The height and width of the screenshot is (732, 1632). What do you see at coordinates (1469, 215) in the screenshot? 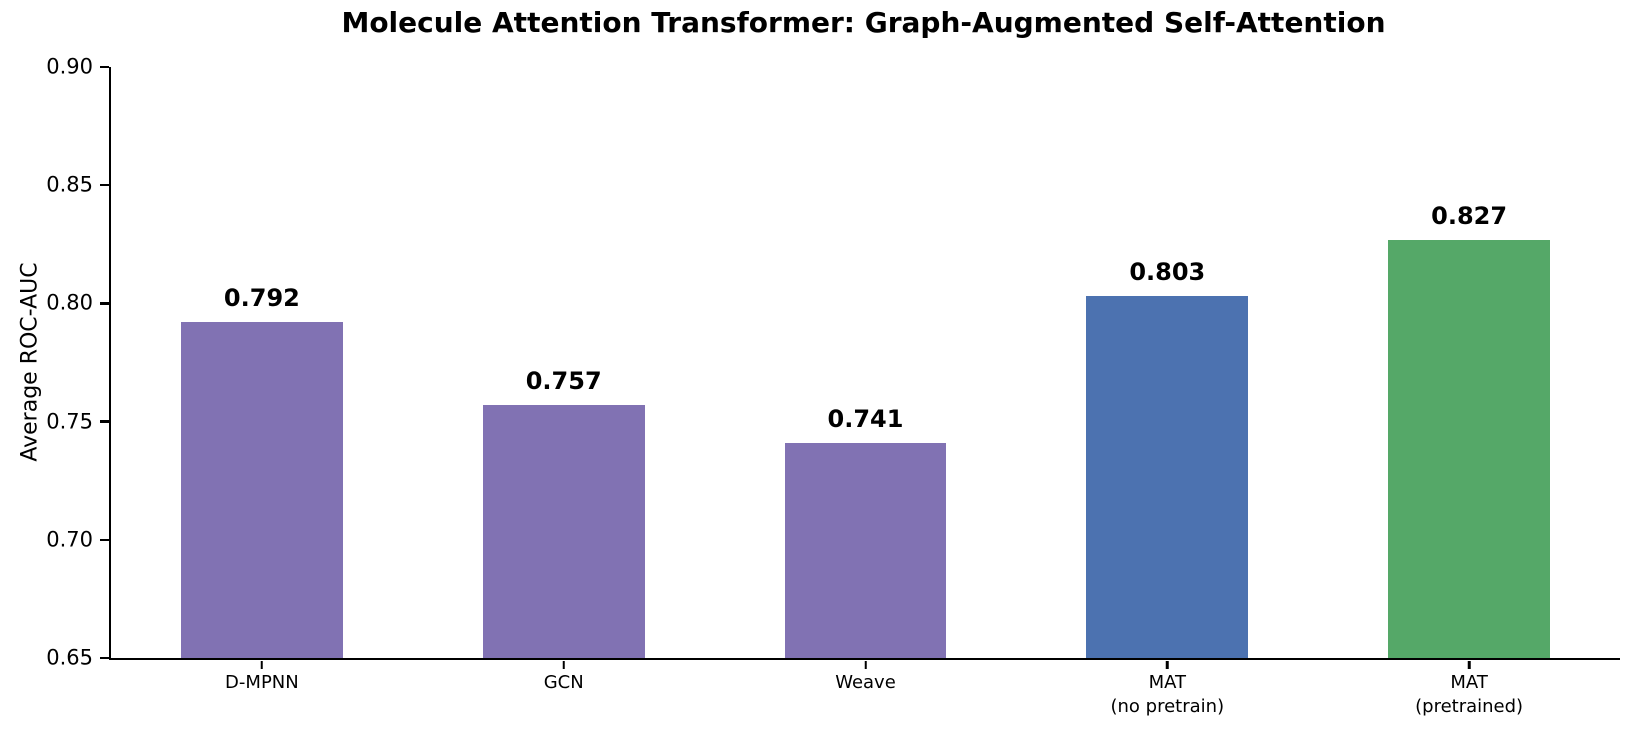
I see `bar-value-label: 0.827` at bounding box center [1469, 215].